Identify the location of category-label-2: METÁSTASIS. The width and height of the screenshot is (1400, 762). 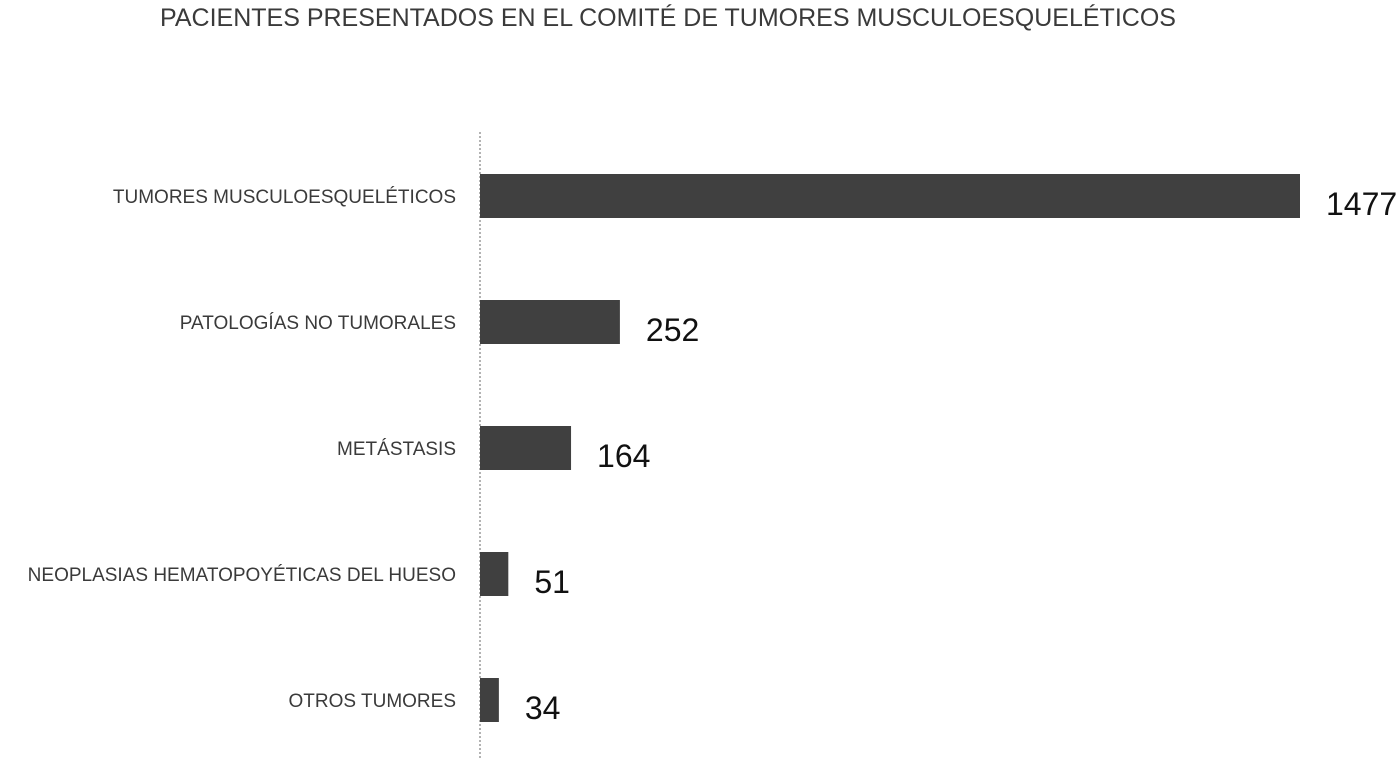
(396, 449).